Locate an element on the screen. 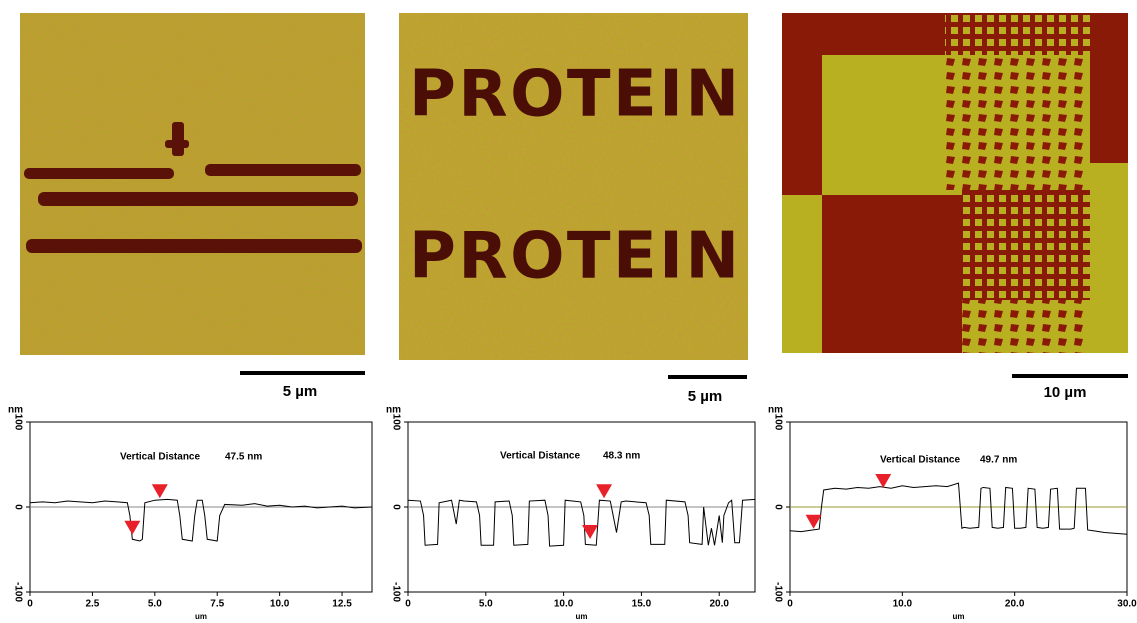  x-tick-label: 30.0 is located at coordinates (1127, 604).